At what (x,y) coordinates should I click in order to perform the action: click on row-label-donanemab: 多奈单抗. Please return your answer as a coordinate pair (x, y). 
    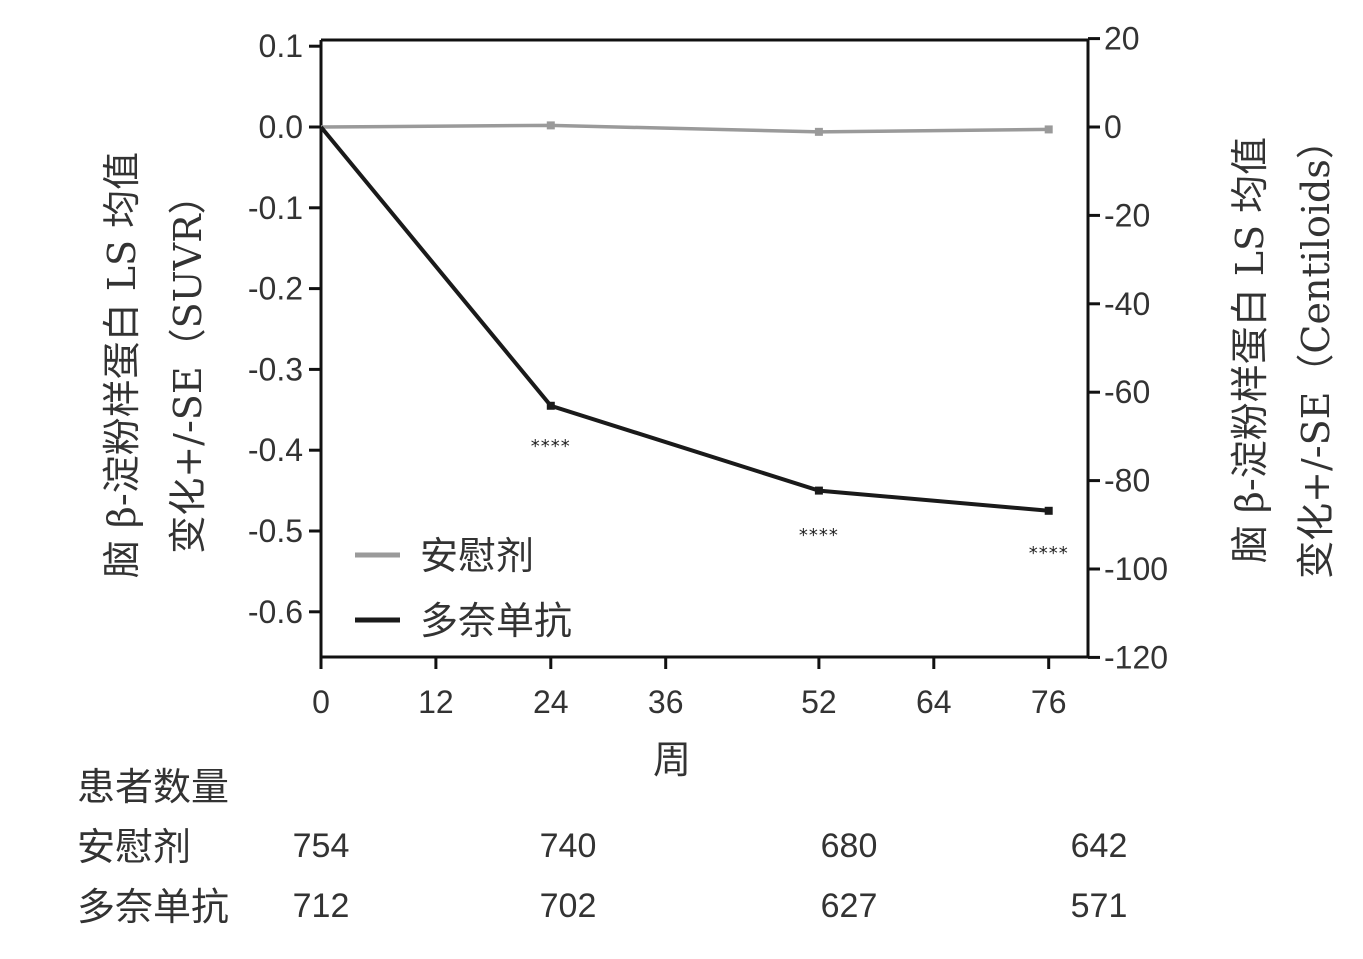
    Looking at the image, I should click on (153, 907).